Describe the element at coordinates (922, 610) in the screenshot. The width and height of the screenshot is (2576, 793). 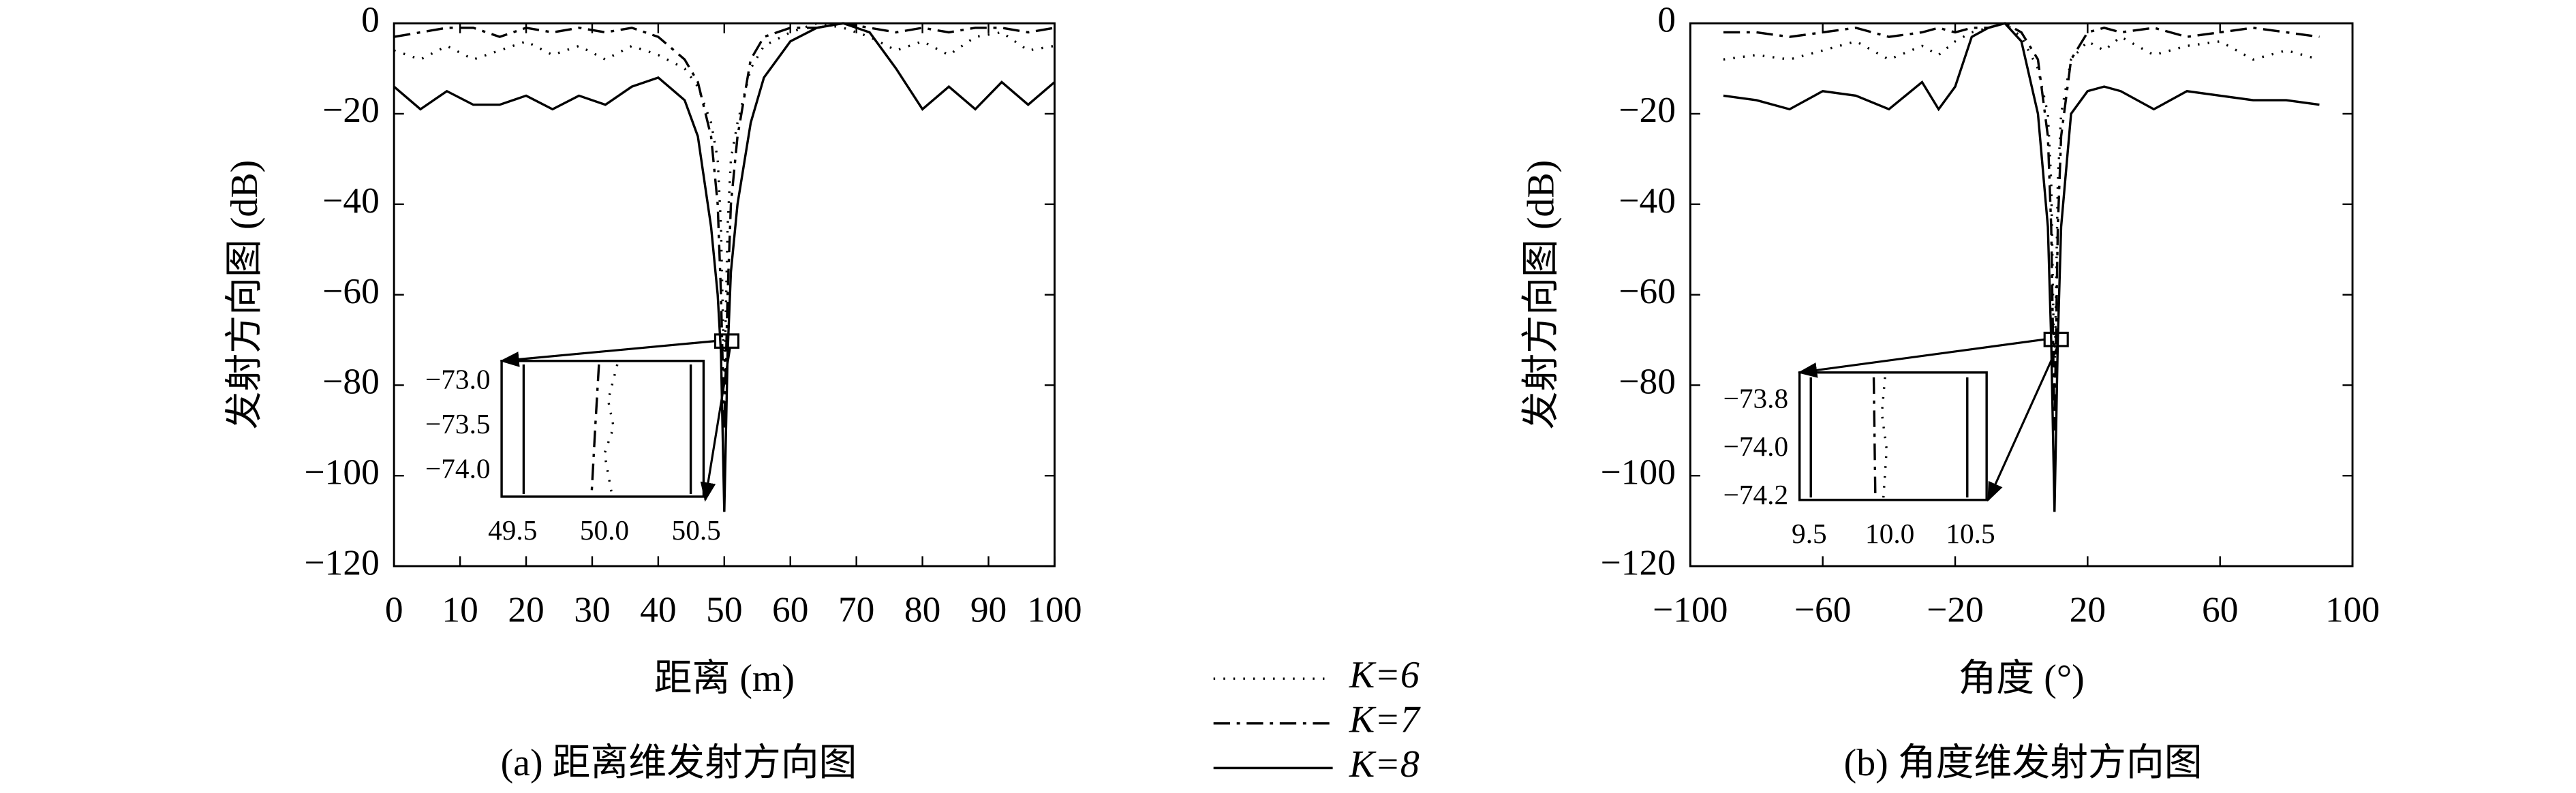
I see `x-tick-label: 80` at that location.